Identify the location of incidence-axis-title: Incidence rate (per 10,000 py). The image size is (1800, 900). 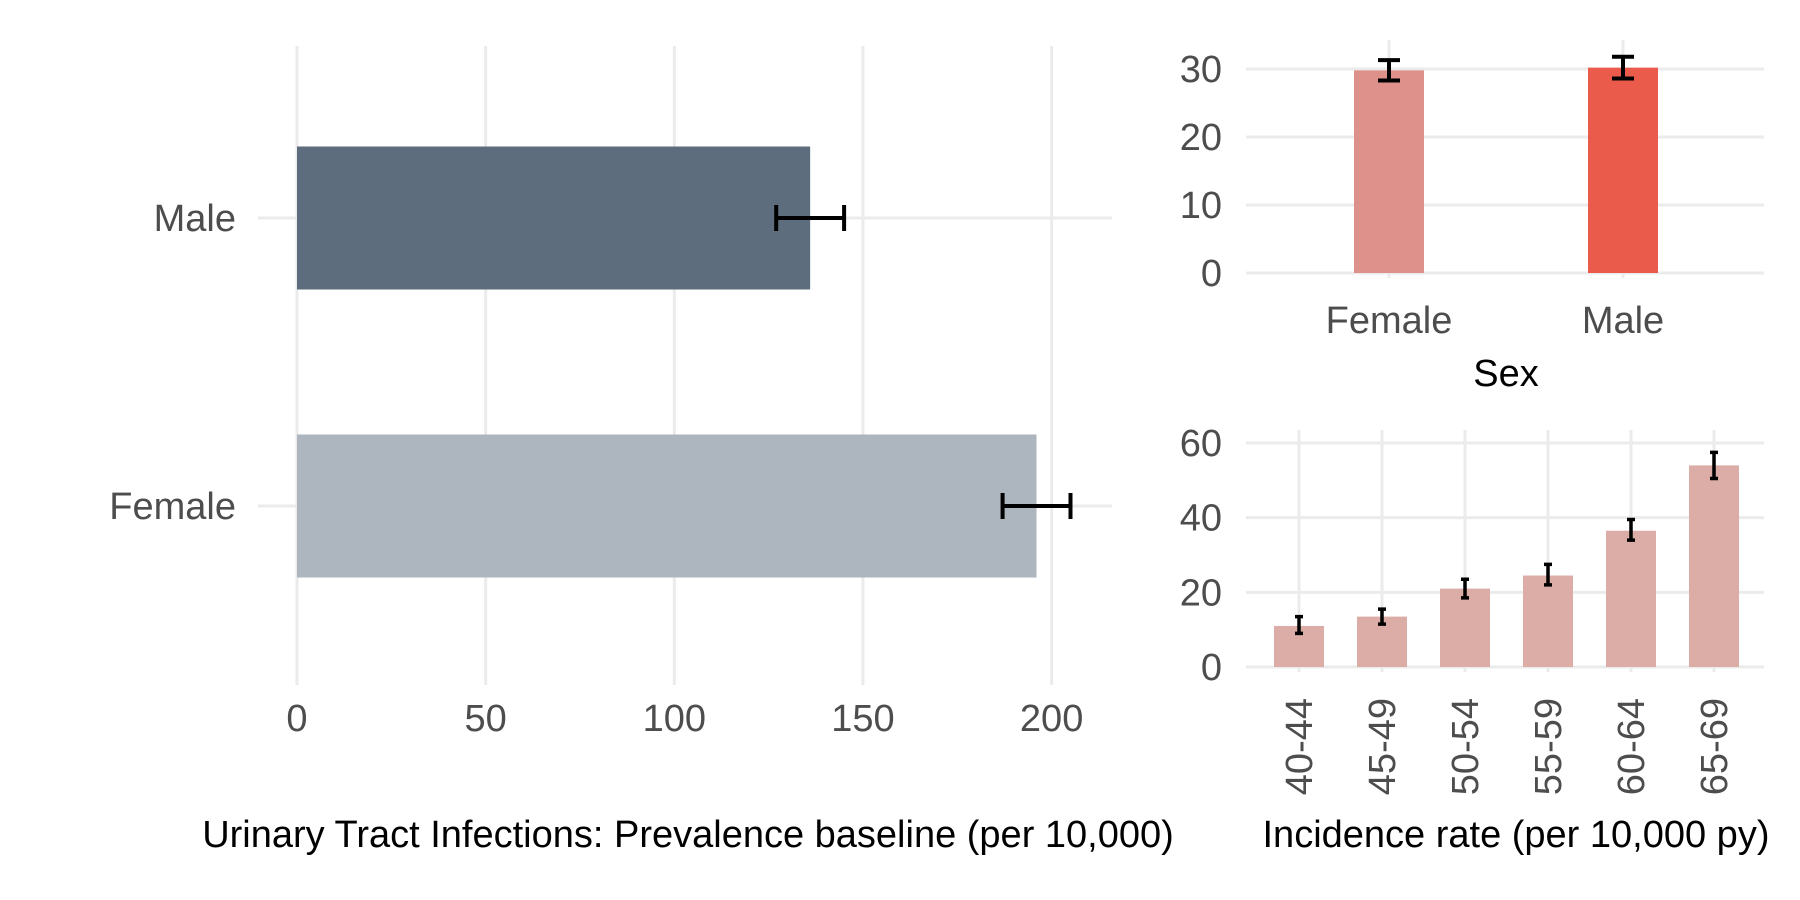
(1516, 835).